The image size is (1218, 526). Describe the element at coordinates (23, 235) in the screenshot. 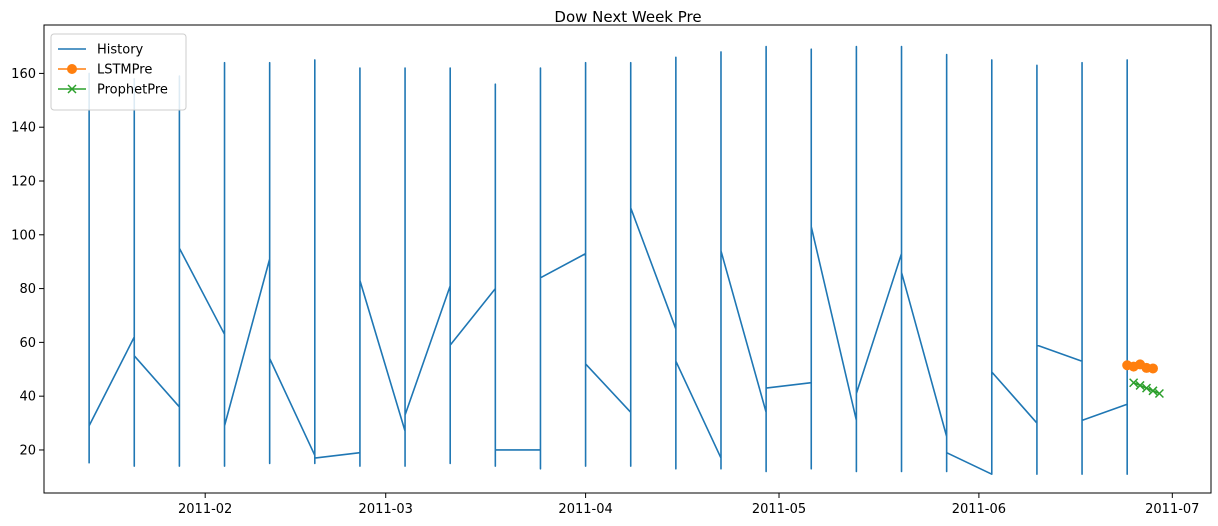

I see `y-tick-label: 100` at that location.